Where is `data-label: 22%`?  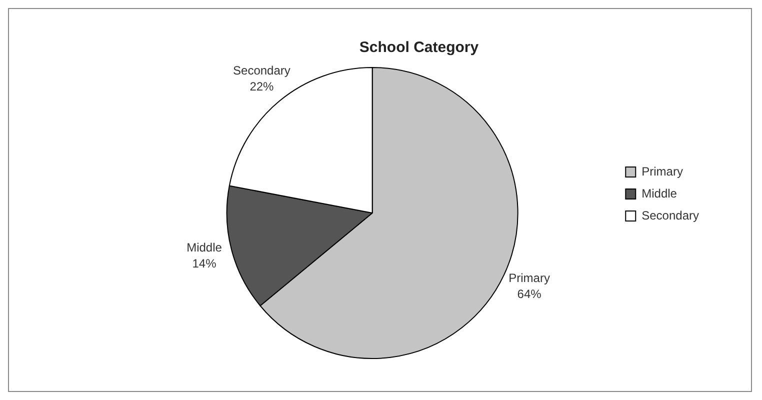
data-label: 22% is located at coordinates (262, 87).